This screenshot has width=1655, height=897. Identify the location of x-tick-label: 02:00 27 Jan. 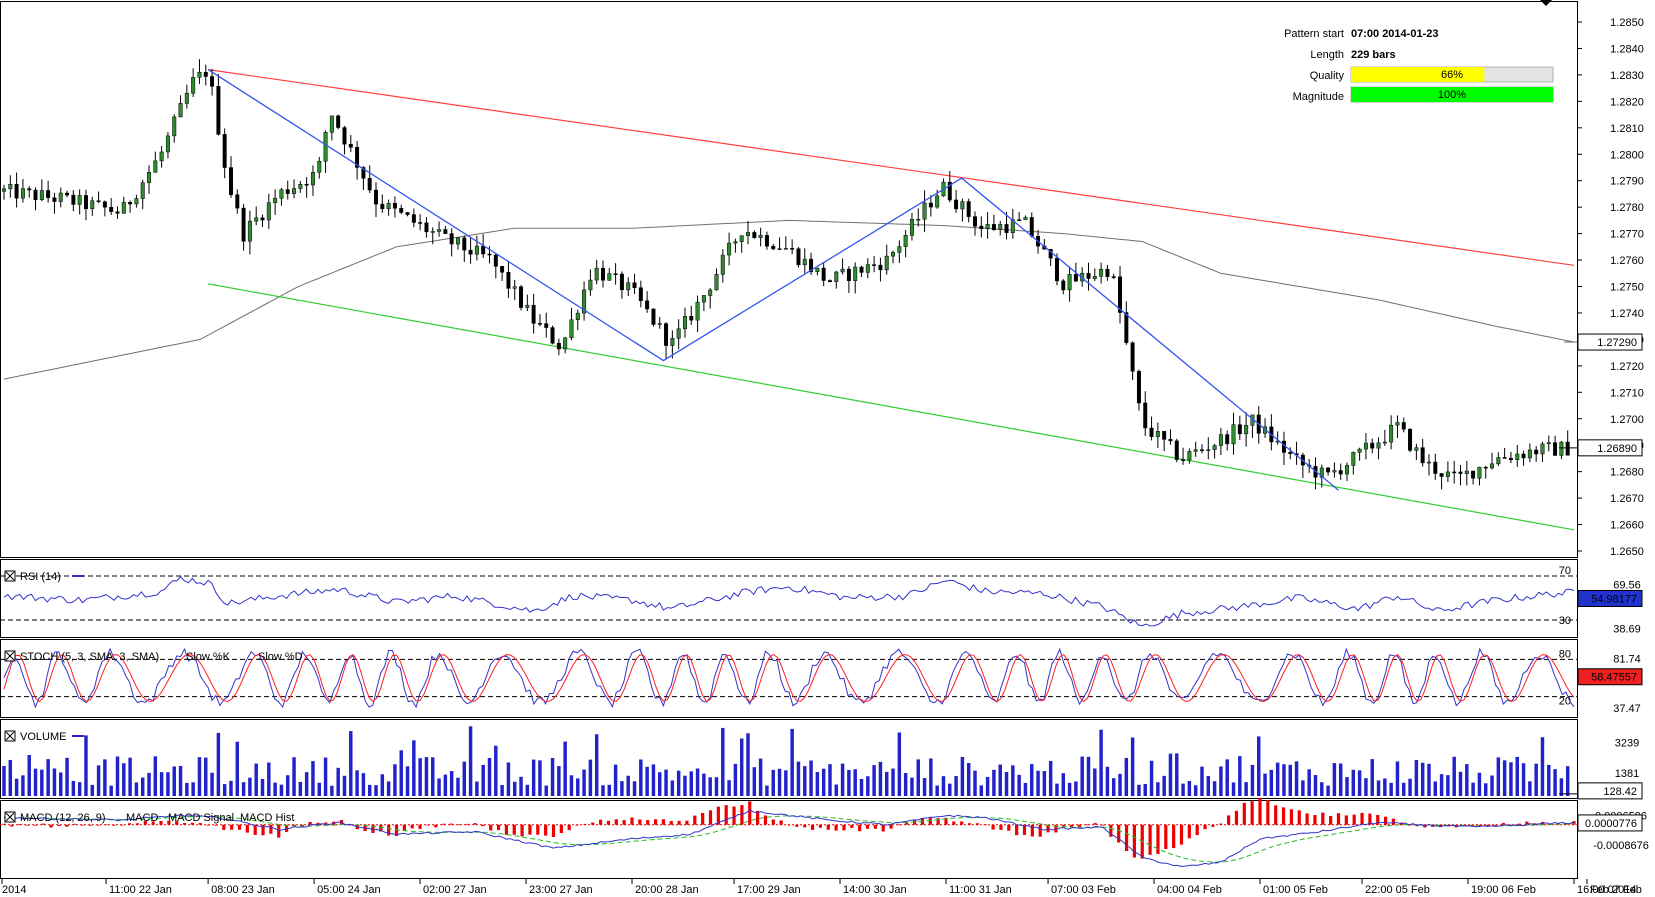
(455, 890).